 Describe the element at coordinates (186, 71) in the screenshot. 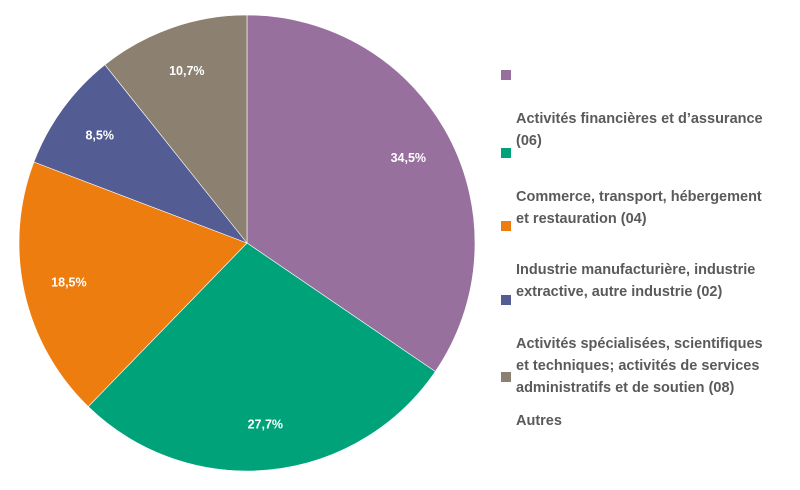

I see `pie-slice-label-4: 10,7%` at that location.